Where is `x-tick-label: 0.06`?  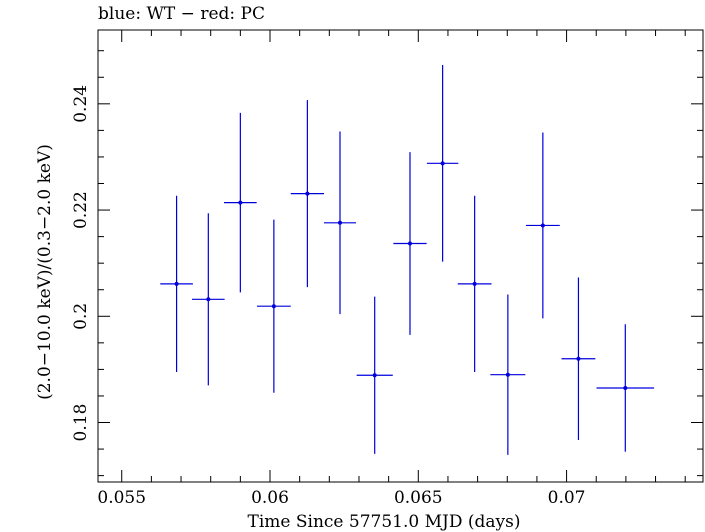 x-tick-label: 0.06 is located at coordinates (270, 498).